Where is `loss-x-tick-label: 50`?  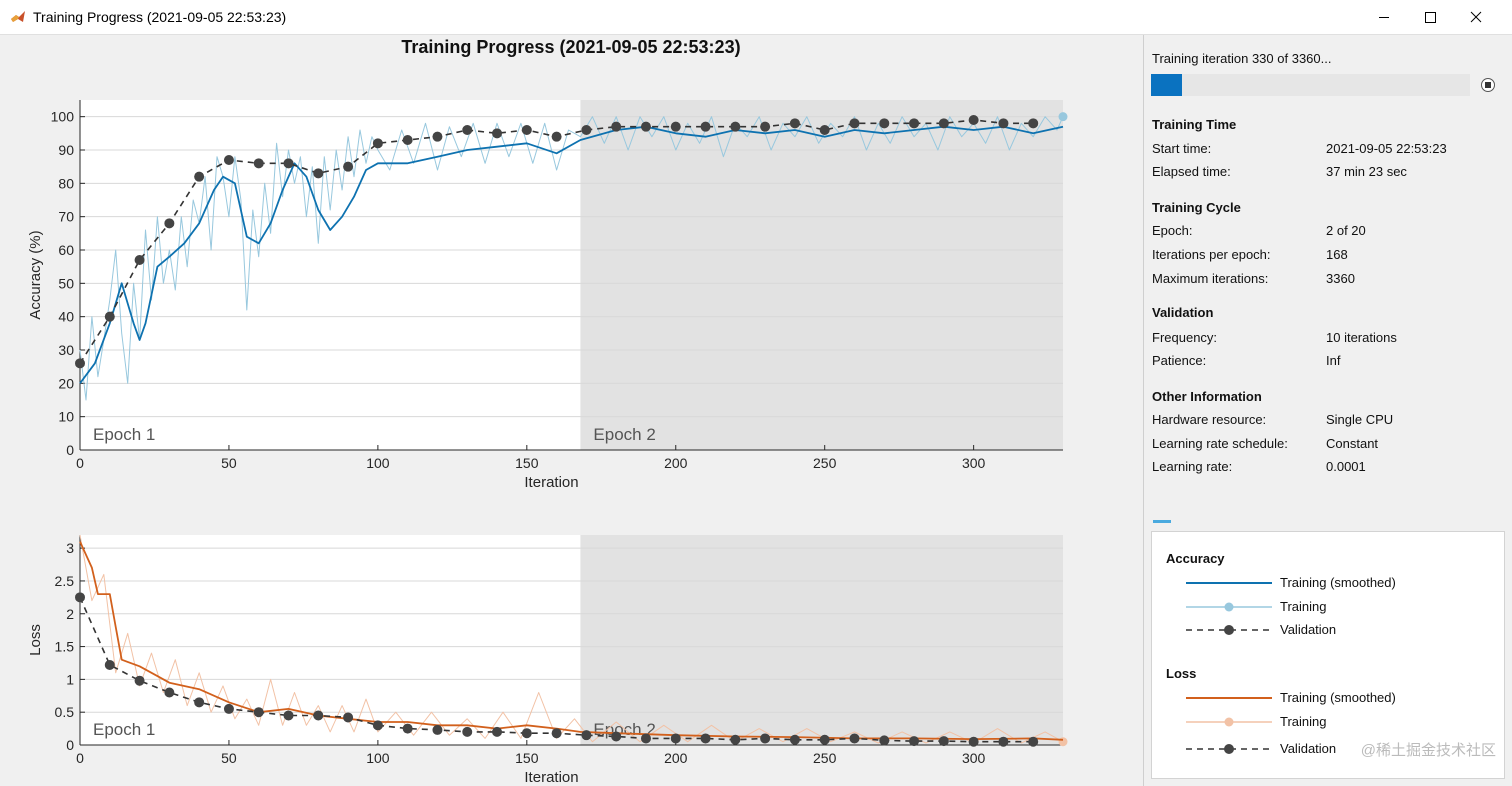
loss-x-tick-label: 50 is located at coordinates (229, 758).